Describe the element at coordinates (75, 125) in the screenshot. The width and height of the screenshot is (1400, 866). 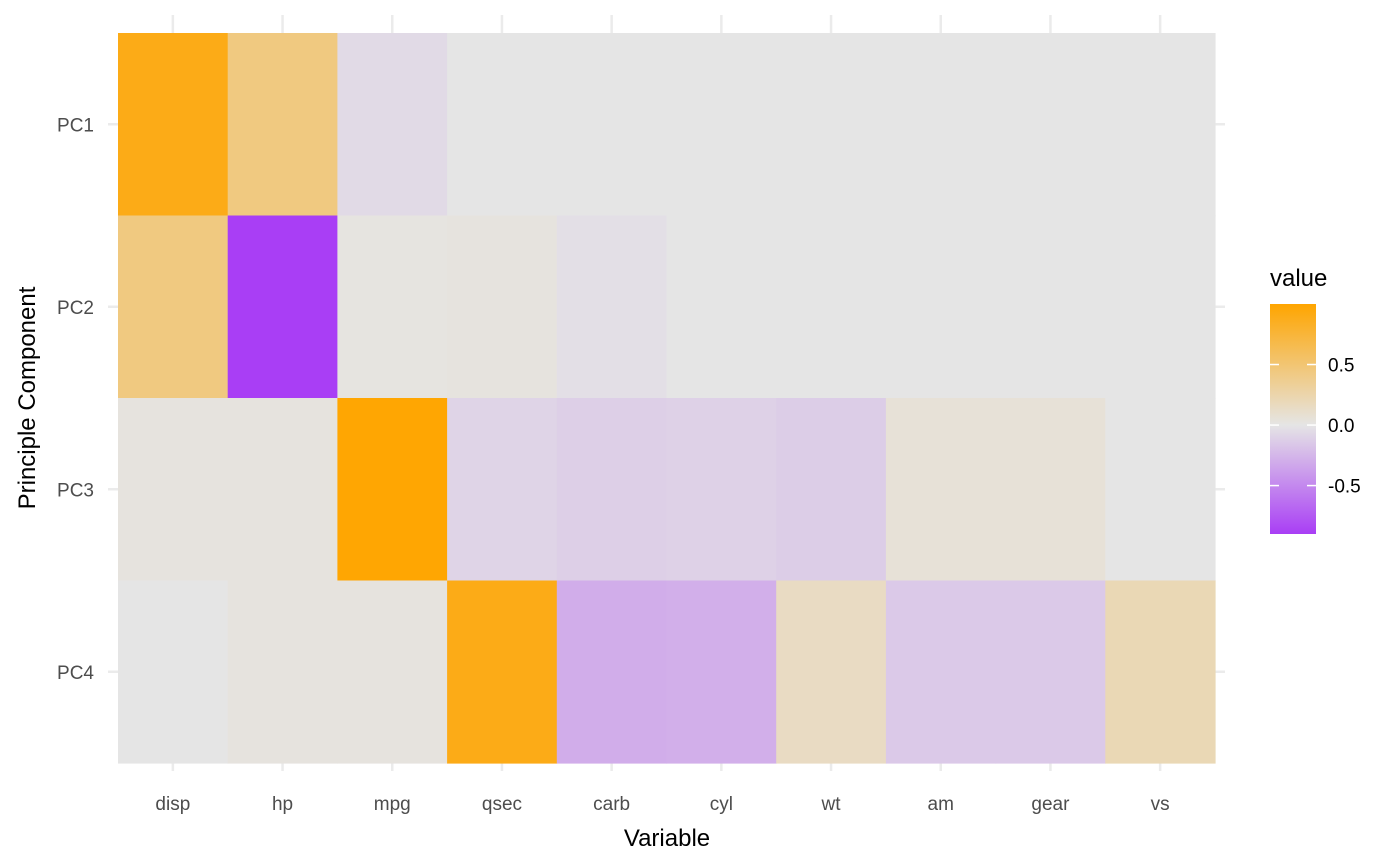
I see `y-tick-label: PC1` at that location.